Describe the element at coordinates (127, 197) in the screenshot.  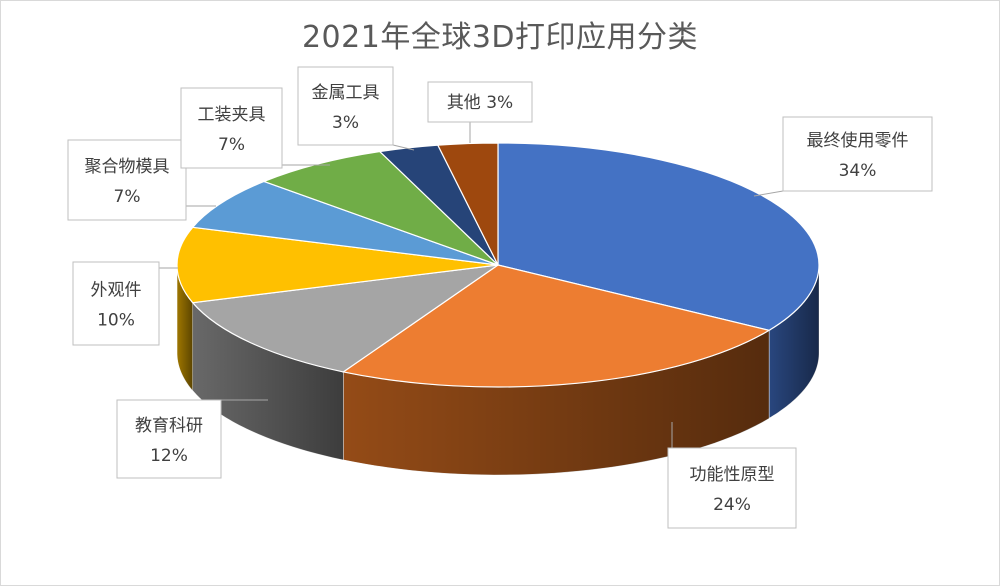
I see `data-label-value-4: 7%` at that location.